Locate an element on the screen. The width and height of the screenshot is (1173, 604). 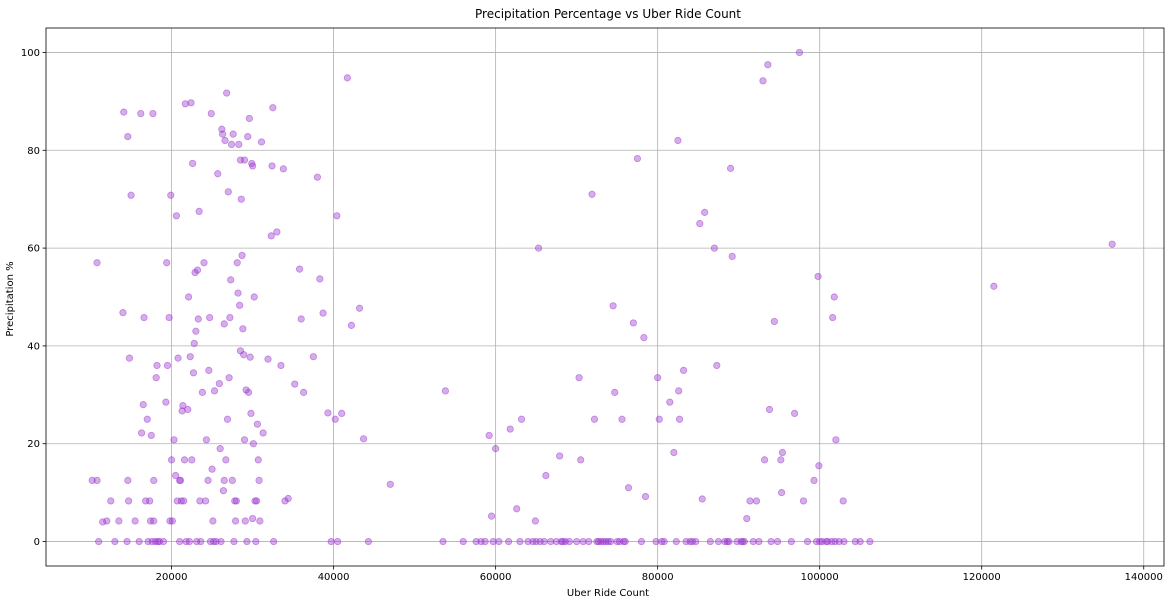
x-tick-label: 60000 is located at coordinates (496, 577).